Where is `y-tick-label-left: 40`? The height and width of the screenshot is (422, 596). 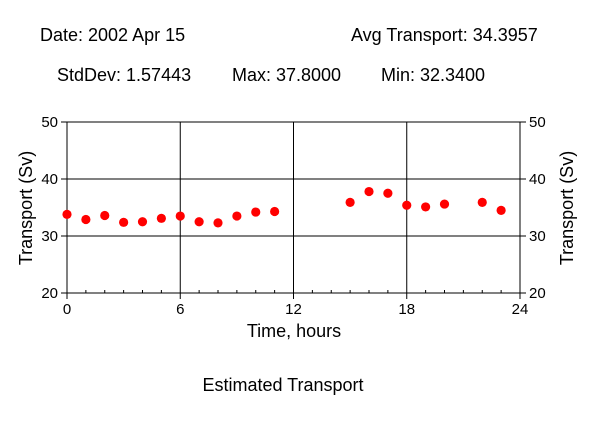 y-tick-label-left: 40 is located at coordinates (49, 179).